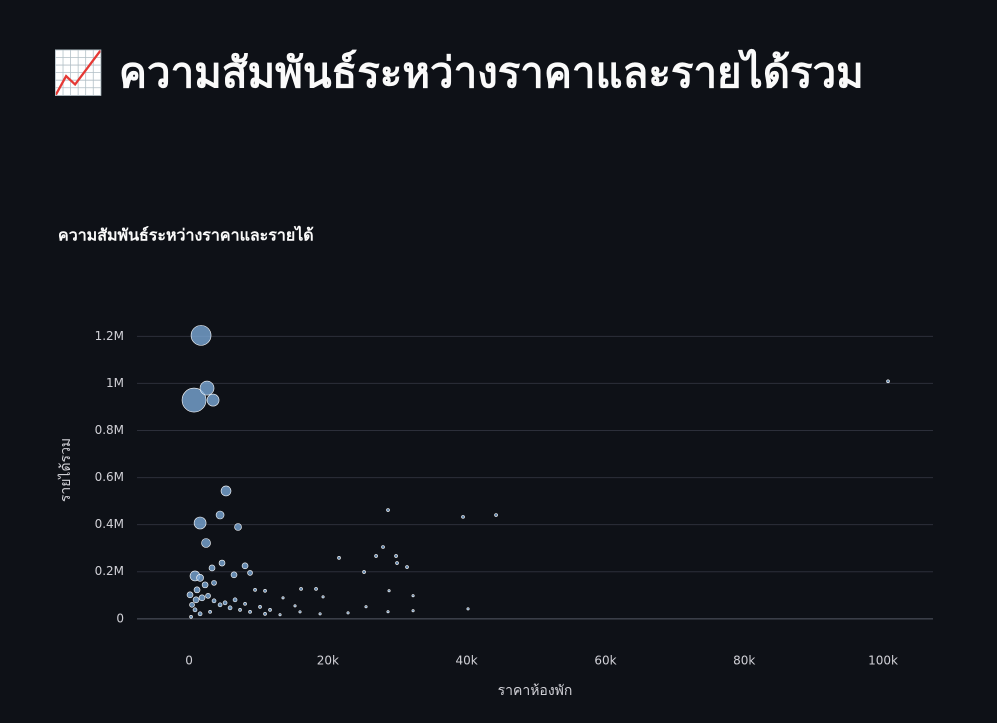 This screenshot has height=723, width=997. I want to click on x-tick-label: 40k, so click(467, 661).